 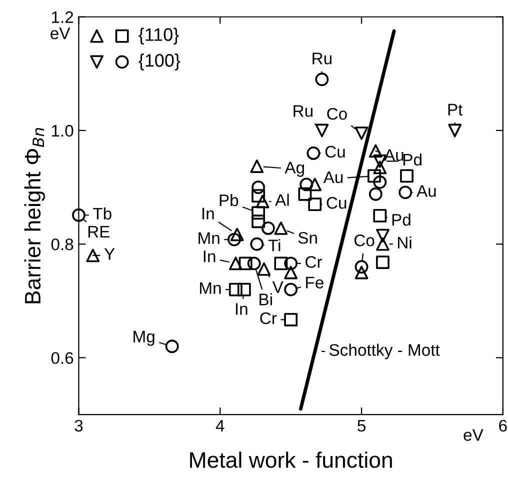 What do you see at coordinates (63, 130) in the screenshot?
I see `y-tick-label: 1.0` at bounding box center [63, 130].